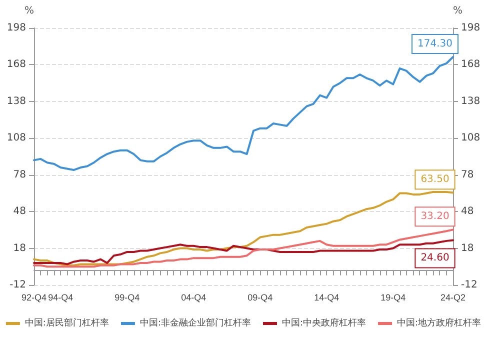 This screenshot has width=487, height=337. Describe the element at coordinates (435, 180) in the screenshot. I see `data-label: 63.50` at that location.